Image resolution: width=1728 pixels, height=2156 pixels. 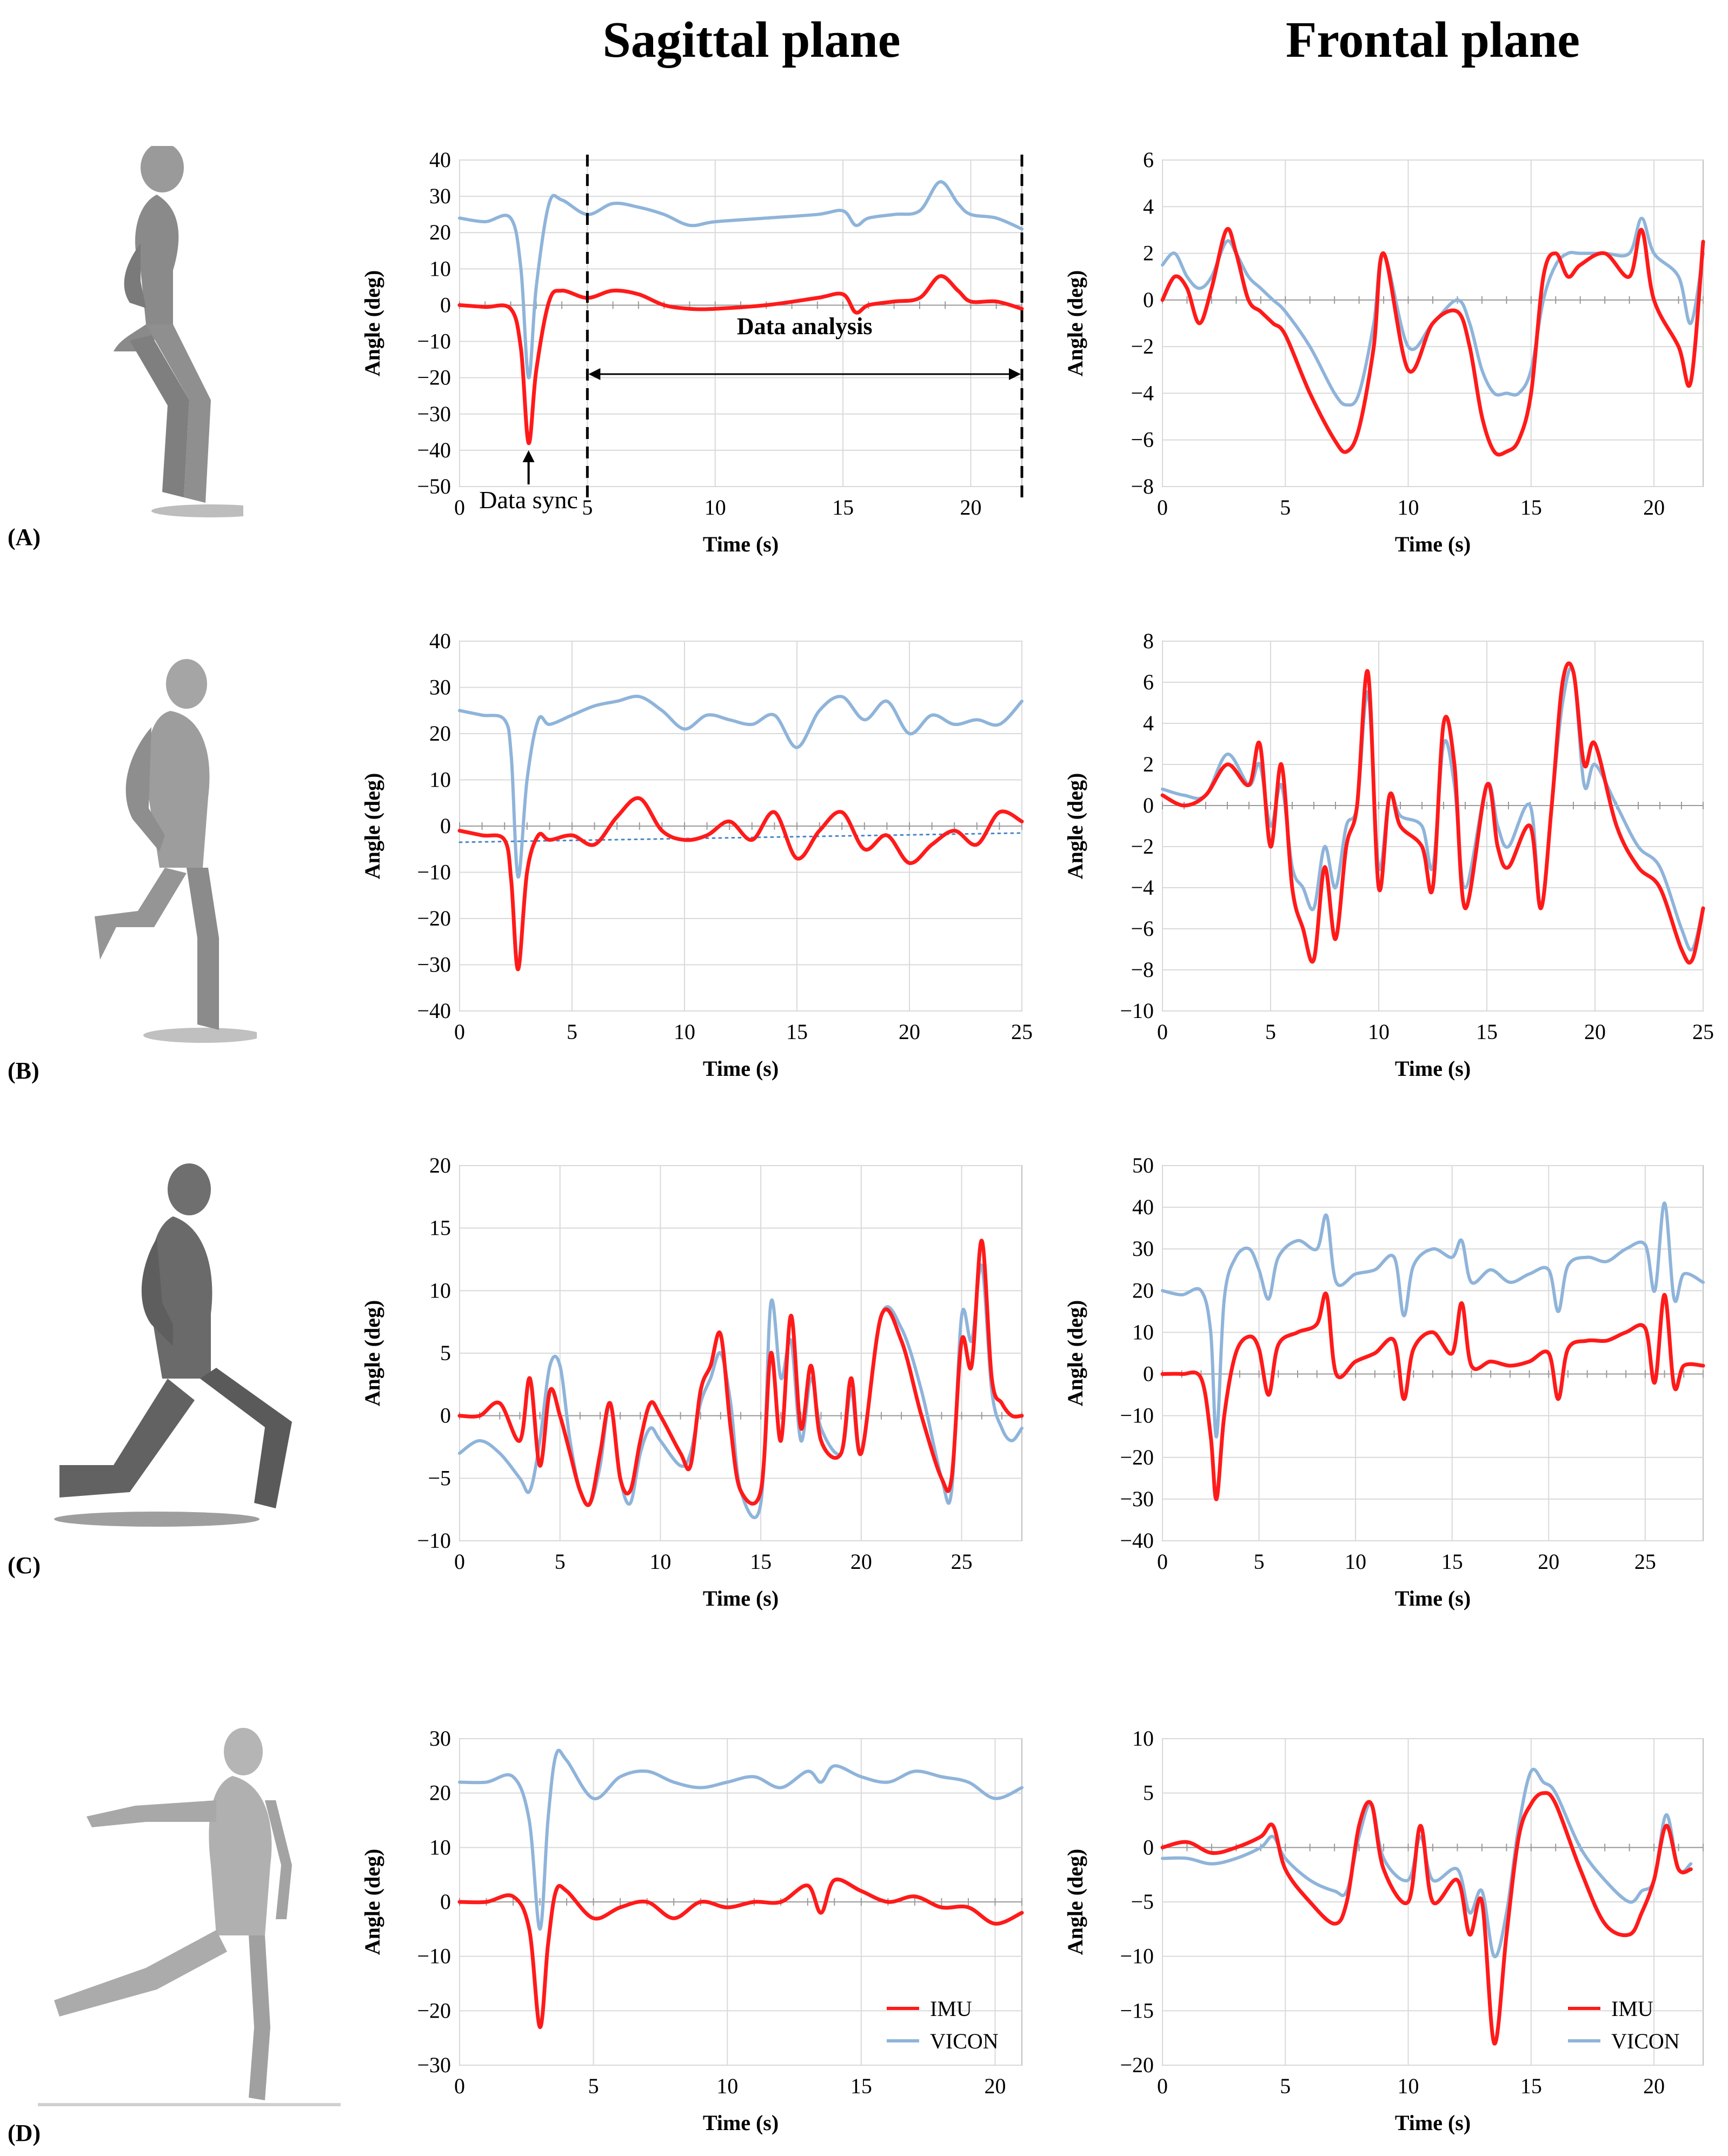 What do you see at coordinates (1142, 846) in the screenshot?
I see `b-frontal-ytick-label: −2` at bounding box center [1142, 846].